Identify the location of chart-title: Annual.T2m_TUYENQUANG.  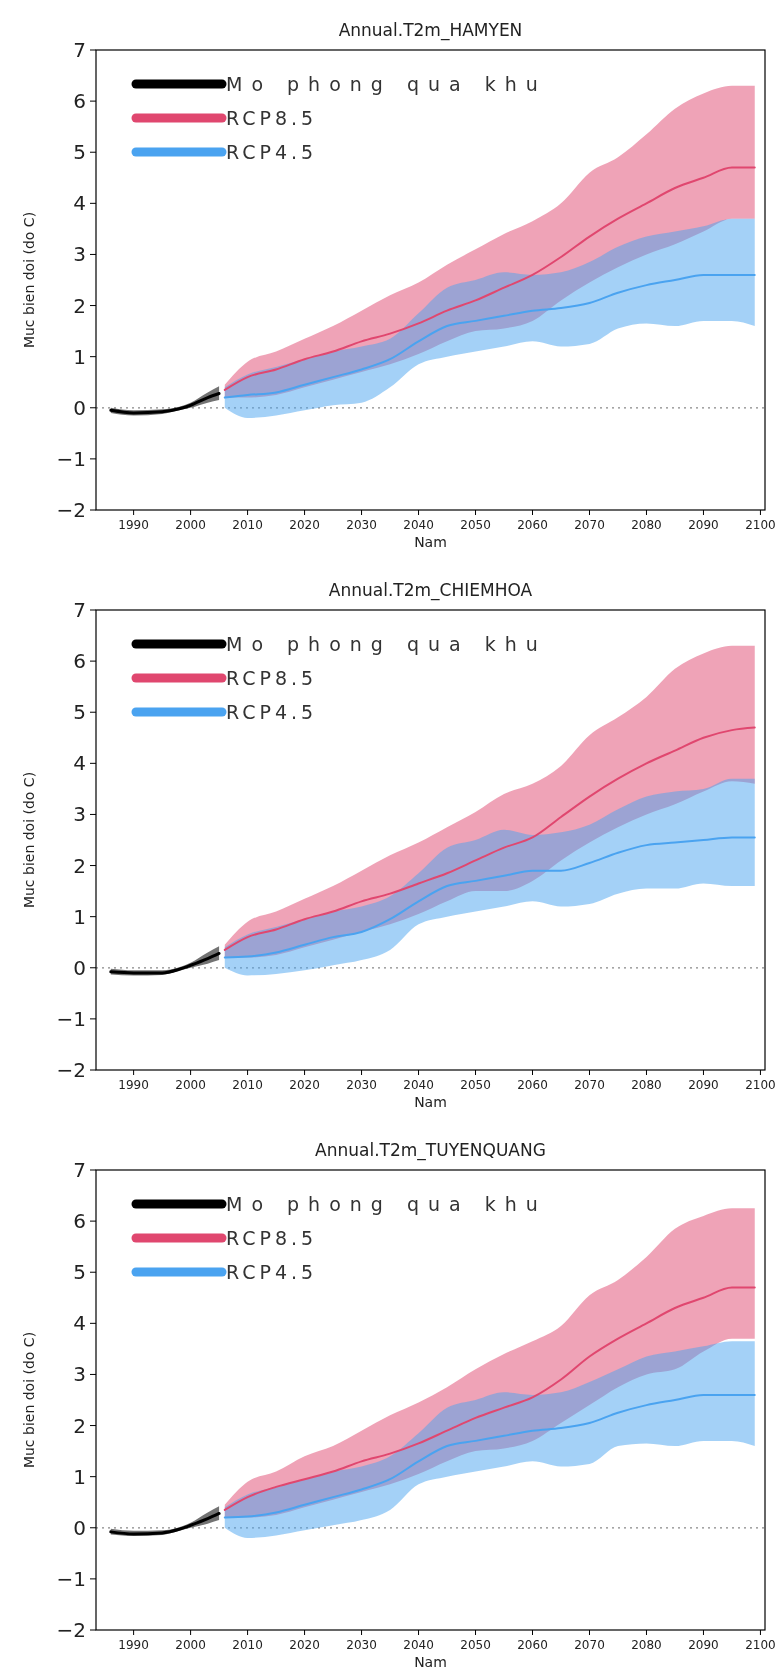
(430, 1150).